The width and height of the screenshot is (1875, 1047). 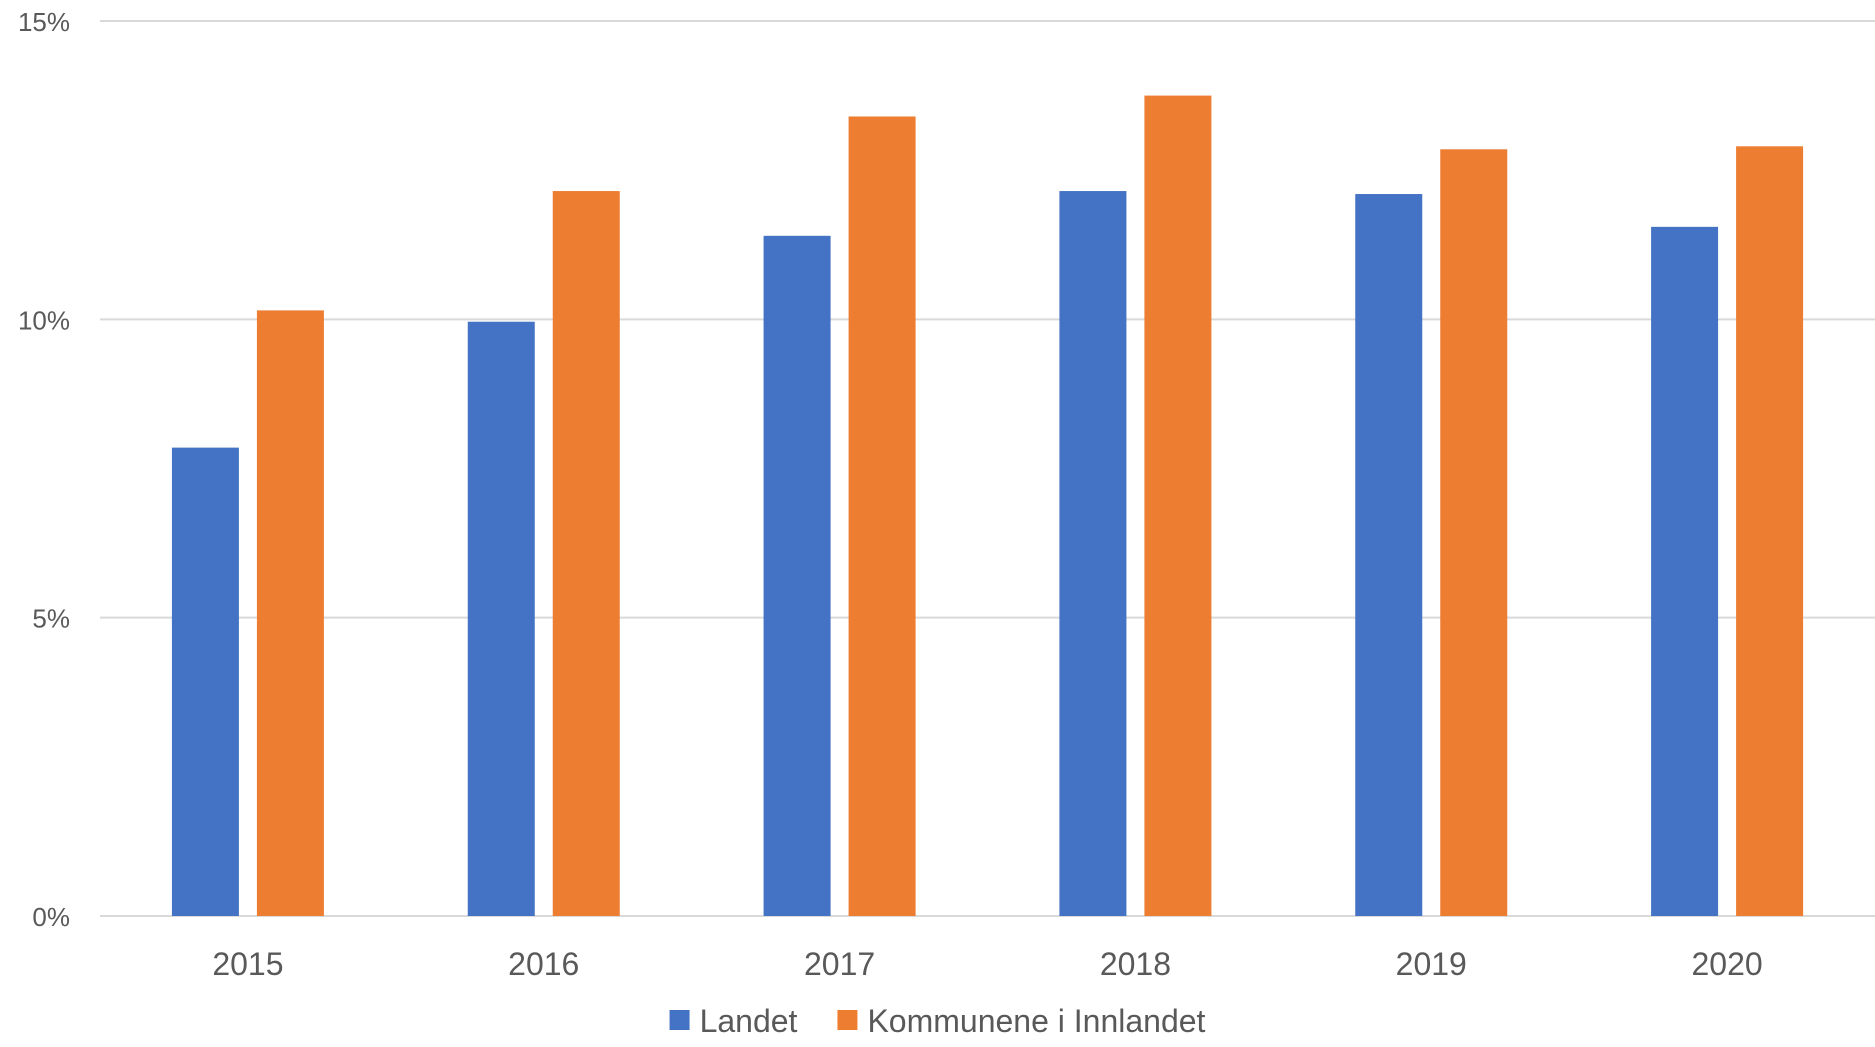 I want to click on legend: Landet Kommunene i Innlandet, so click(x=937, y=1021).